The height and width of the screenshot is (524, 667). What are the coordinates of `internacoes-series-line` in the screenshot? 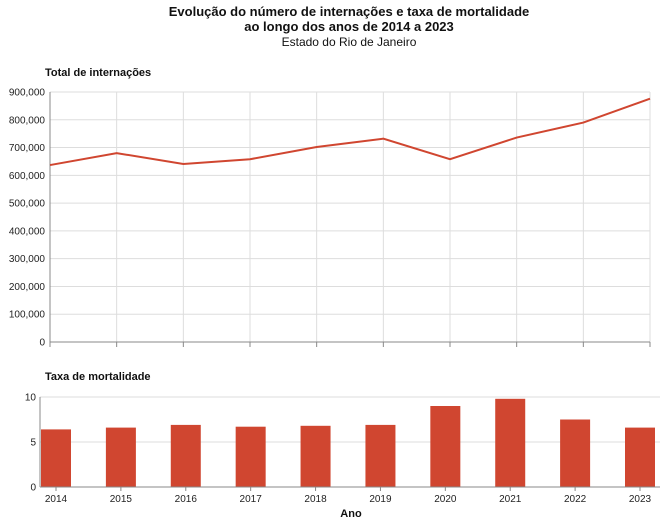 It's located at (350, 132).